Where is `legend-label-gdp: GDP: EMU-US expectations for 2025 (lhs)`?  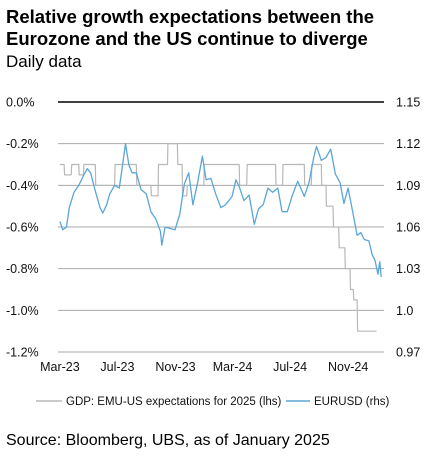
legend-label-gdp: GDP: EMU-US expectations for 2025 (lhs) is located at coordinates (174, 402).